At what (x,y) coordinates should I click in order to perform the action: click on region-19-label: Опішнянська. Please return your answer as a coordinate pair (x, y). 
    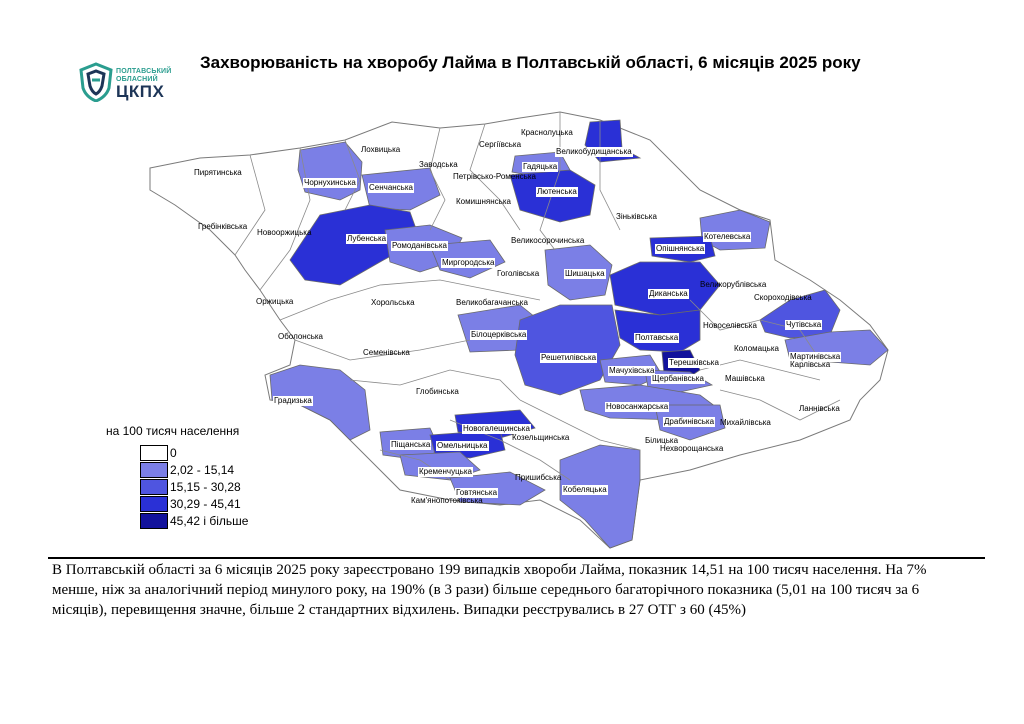
    Looking at the image, I should click on (680, 249).